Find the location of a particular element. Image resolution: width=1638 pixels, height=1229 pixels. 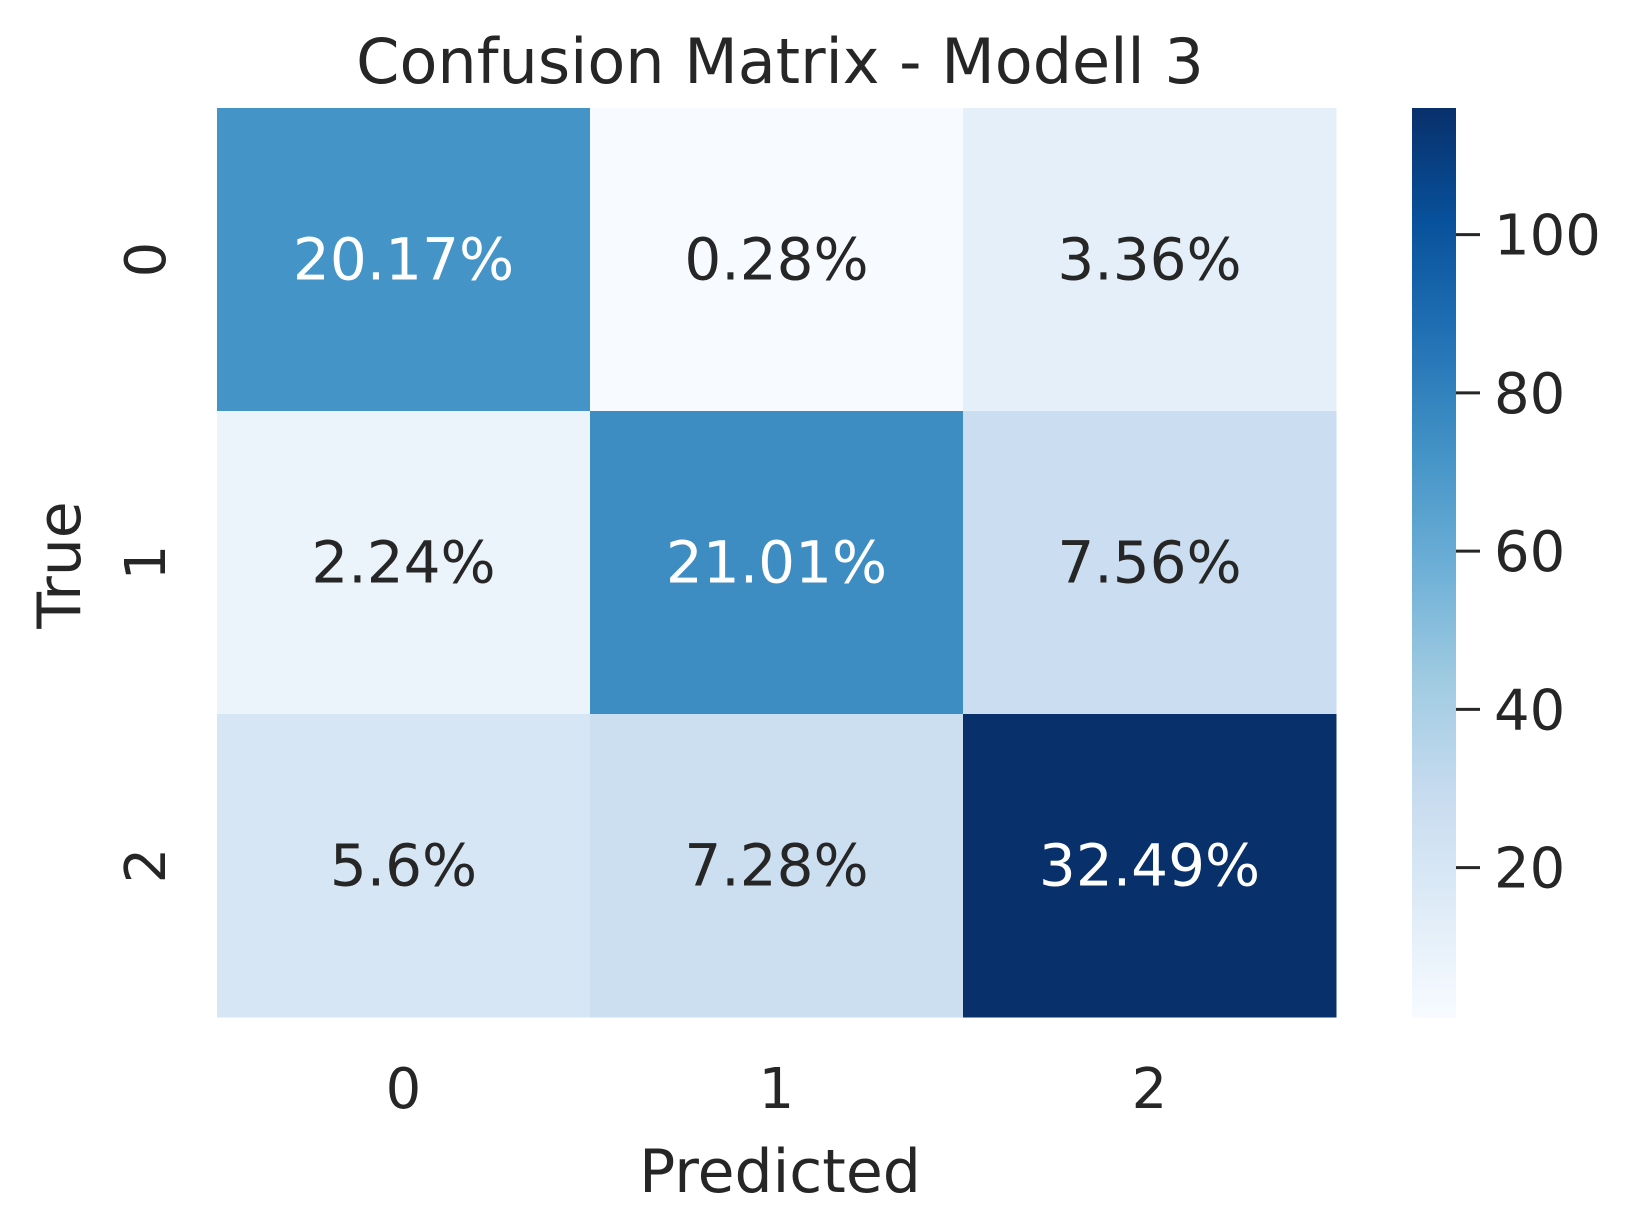

y-axis-ticks: 0 1 2 is located at coordinates (146, 563).